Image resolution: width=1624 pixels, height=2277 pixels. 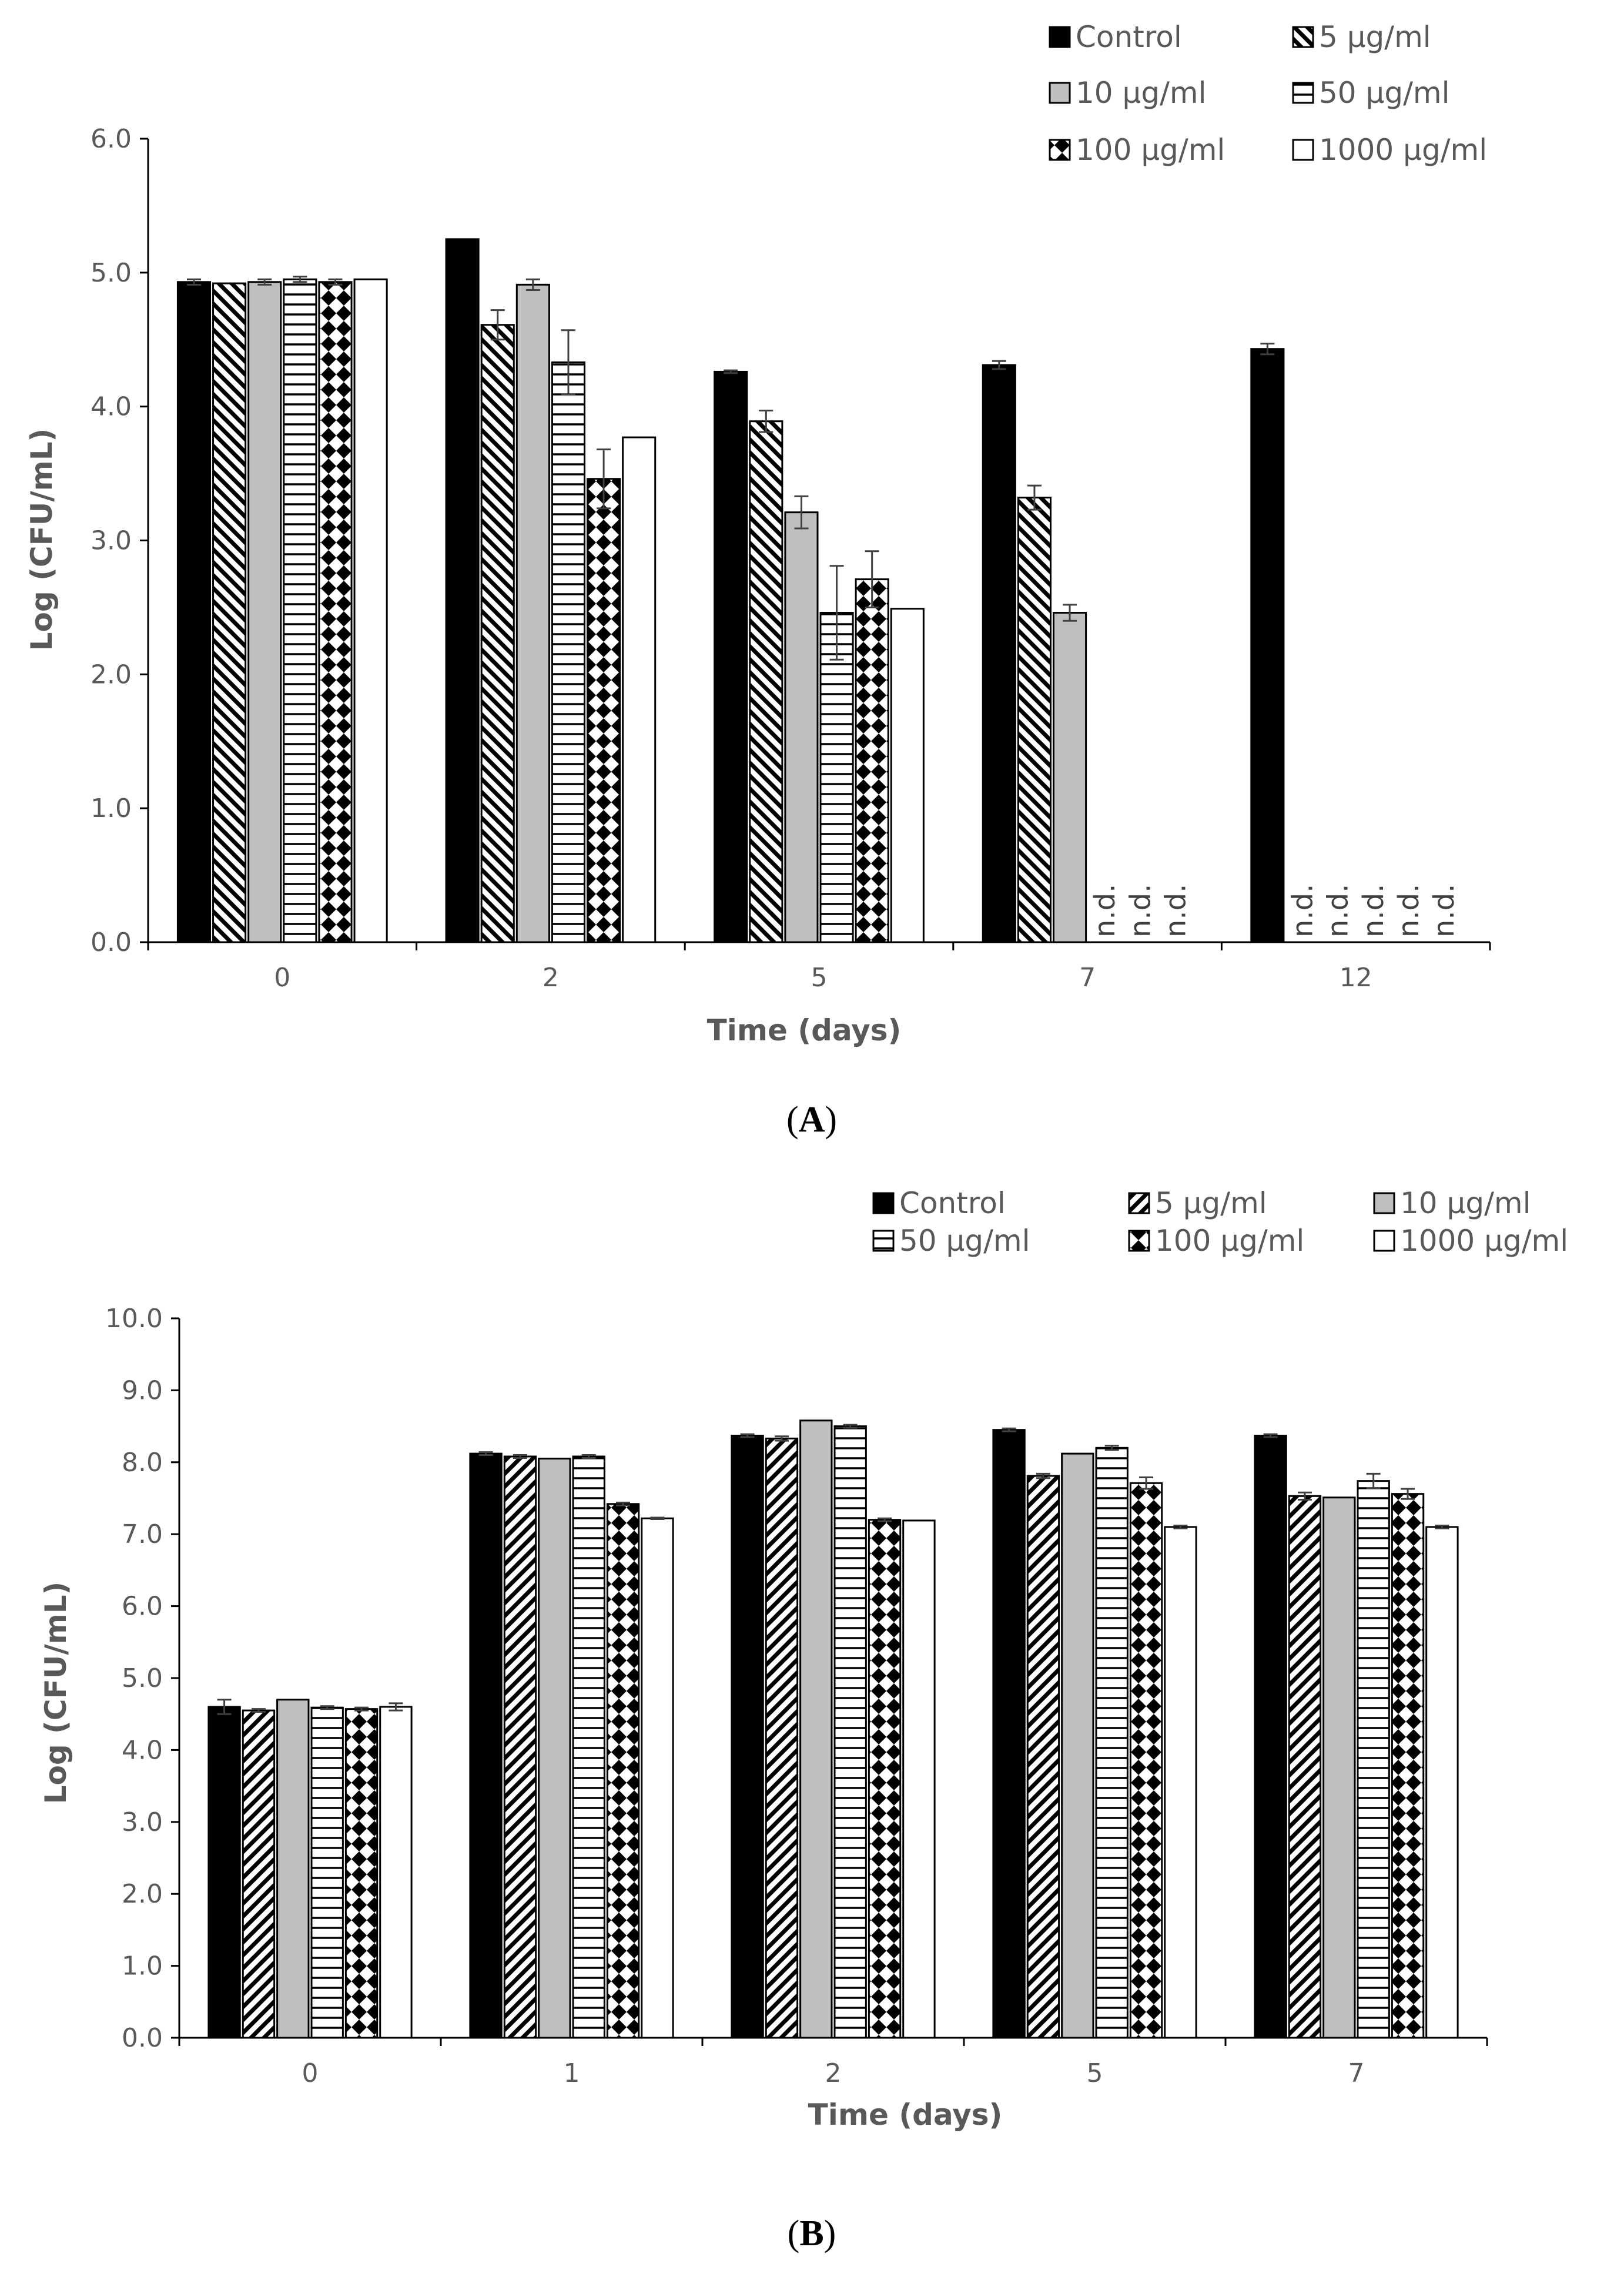 What do you see at coordinates (143, 1390) in the screenshot?
I see `b-y-tick-label: 9.0` at bounding box center [143, 1390].